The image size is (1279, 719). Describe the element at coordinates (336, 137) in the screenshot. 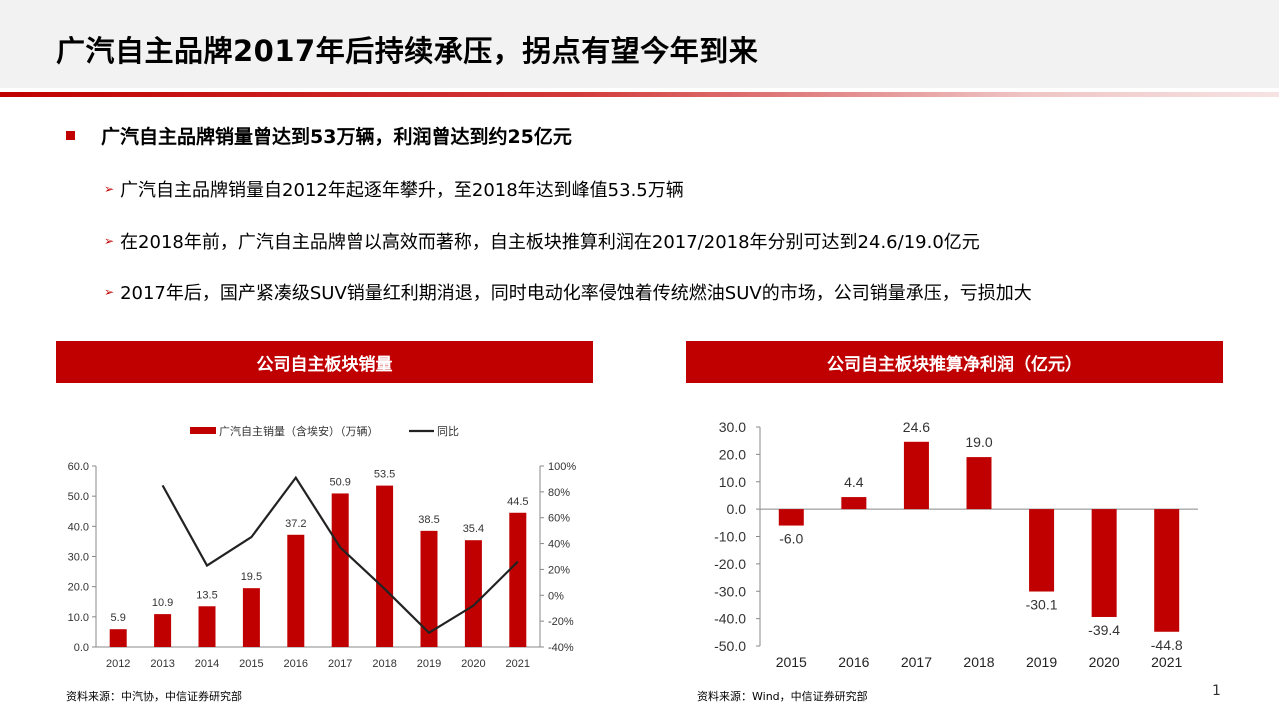

I see `main-bullet-text: 广汽自主品牌销量曾达到53万辆，利润曾达到约25亿元` at that location.